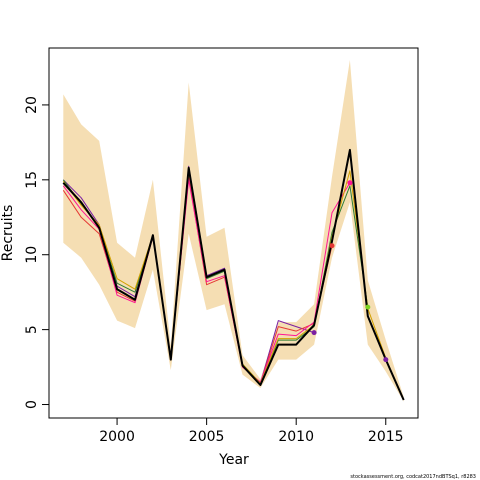  I want to click on x-tick-label: 2005, so click(207, 437).